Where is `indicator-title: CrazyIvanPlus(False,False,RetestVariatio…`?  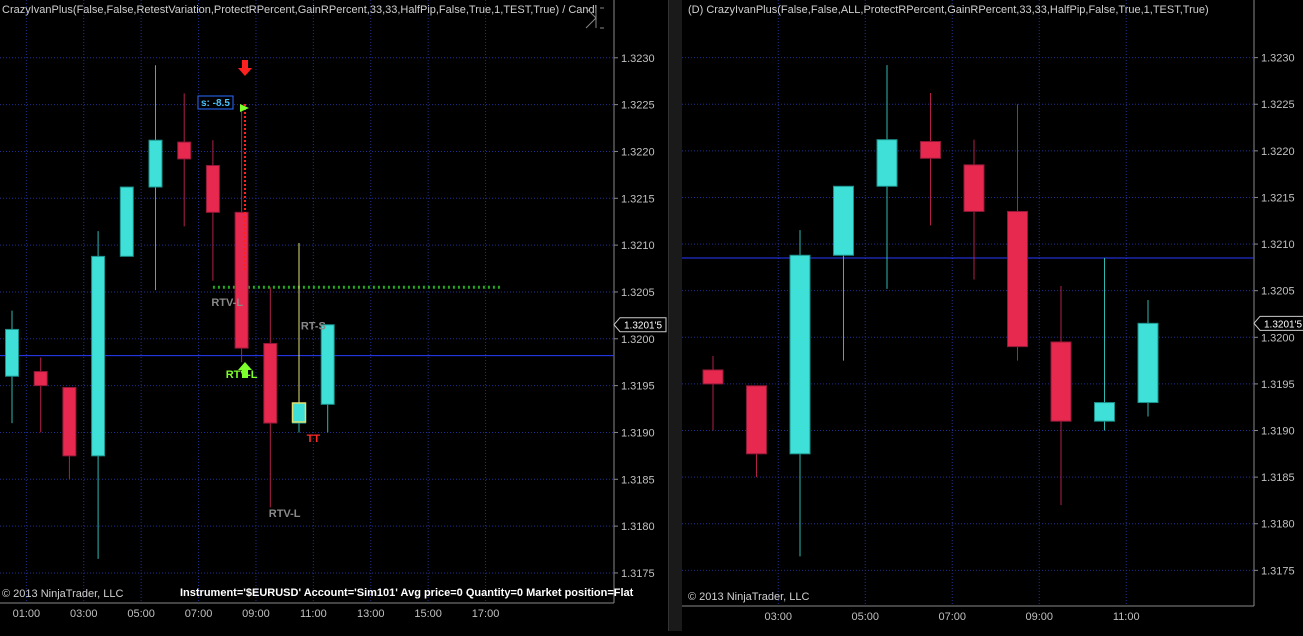
indicator-title: CrazyIvanPlus(False,False,RetestVariatio… is located at coordinates (299, 10).